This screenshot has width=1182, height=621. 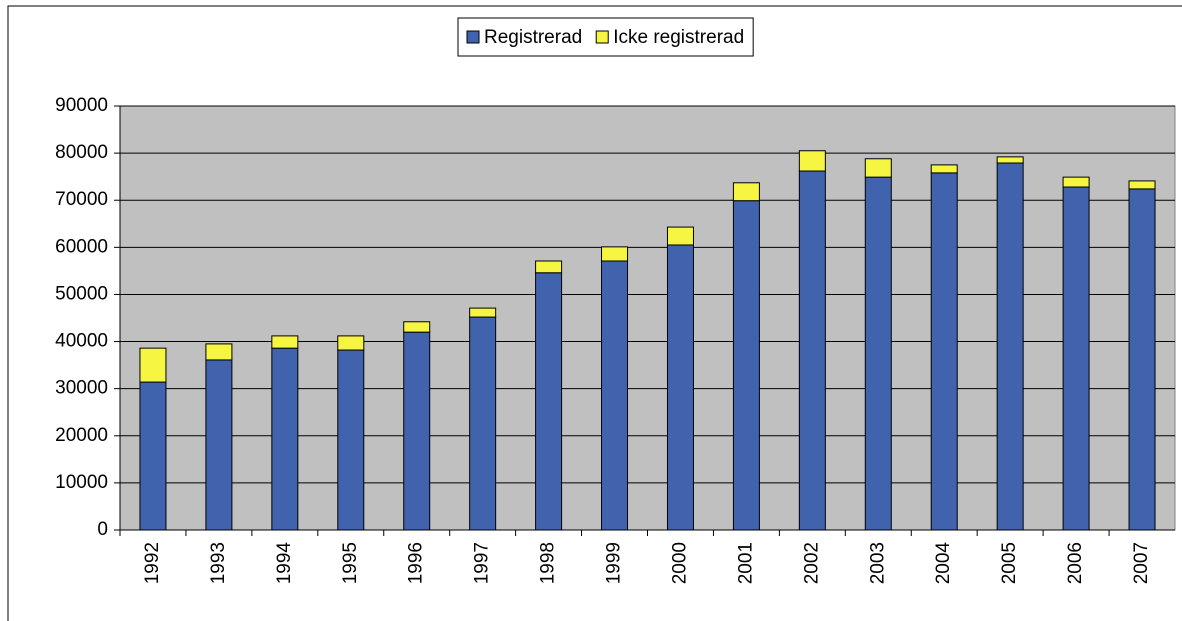 What do you see at coordinates (284, 563) in the screenshot?
I see `x-tick-label: 1994` at bounding box center [284, 563].